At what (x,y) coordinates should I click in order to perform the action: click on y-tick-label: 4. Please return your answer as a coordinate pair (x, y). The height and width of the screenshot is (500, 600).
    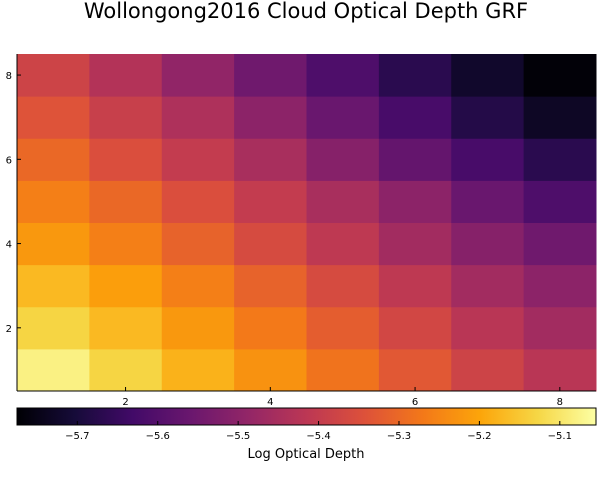
    Looking at the image, I should click on (9, 245).